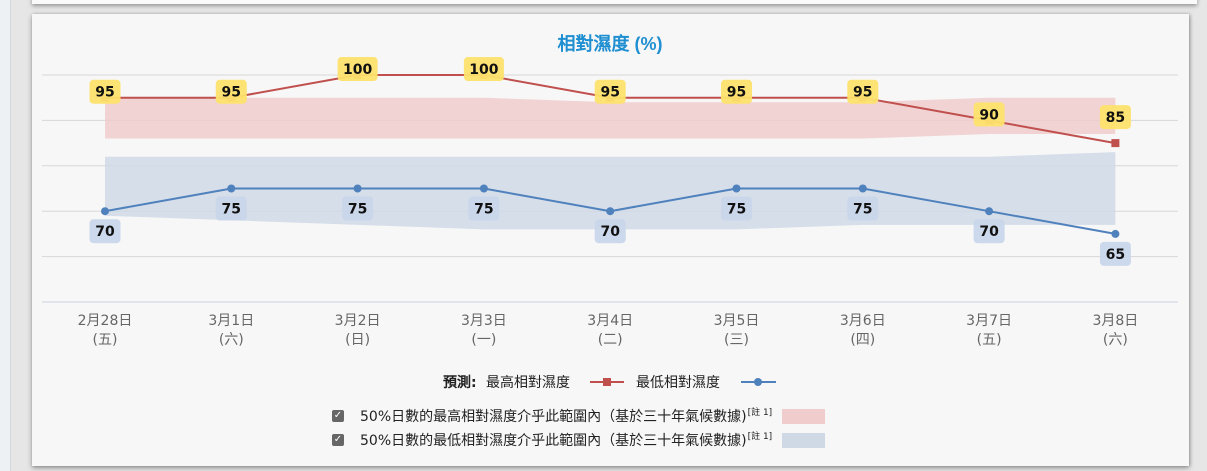 The height and width of the screenshot is (471, 1207). I want to click on data-label-max-7: 90, so click(989, 115).